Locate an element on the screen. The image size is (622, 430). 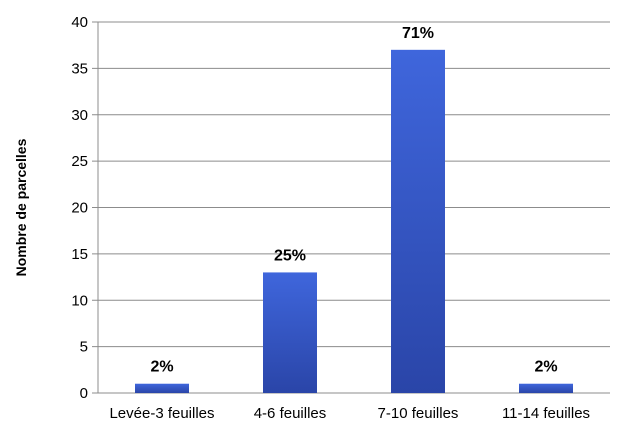
x-category-label: Levée-3 feuilles is located at coordinates (161, 413).